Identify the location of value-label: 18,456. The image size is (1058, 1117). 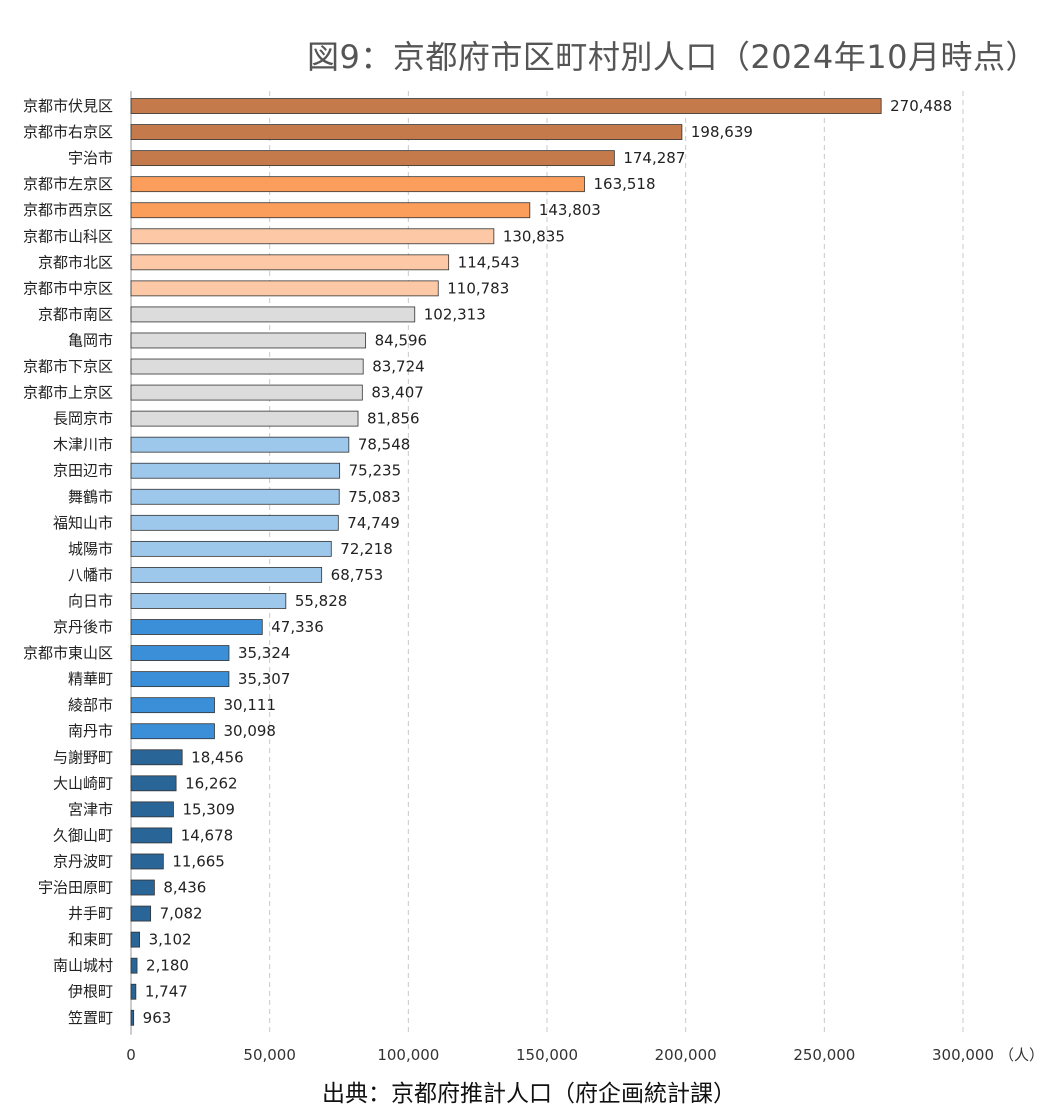
(217, 757).